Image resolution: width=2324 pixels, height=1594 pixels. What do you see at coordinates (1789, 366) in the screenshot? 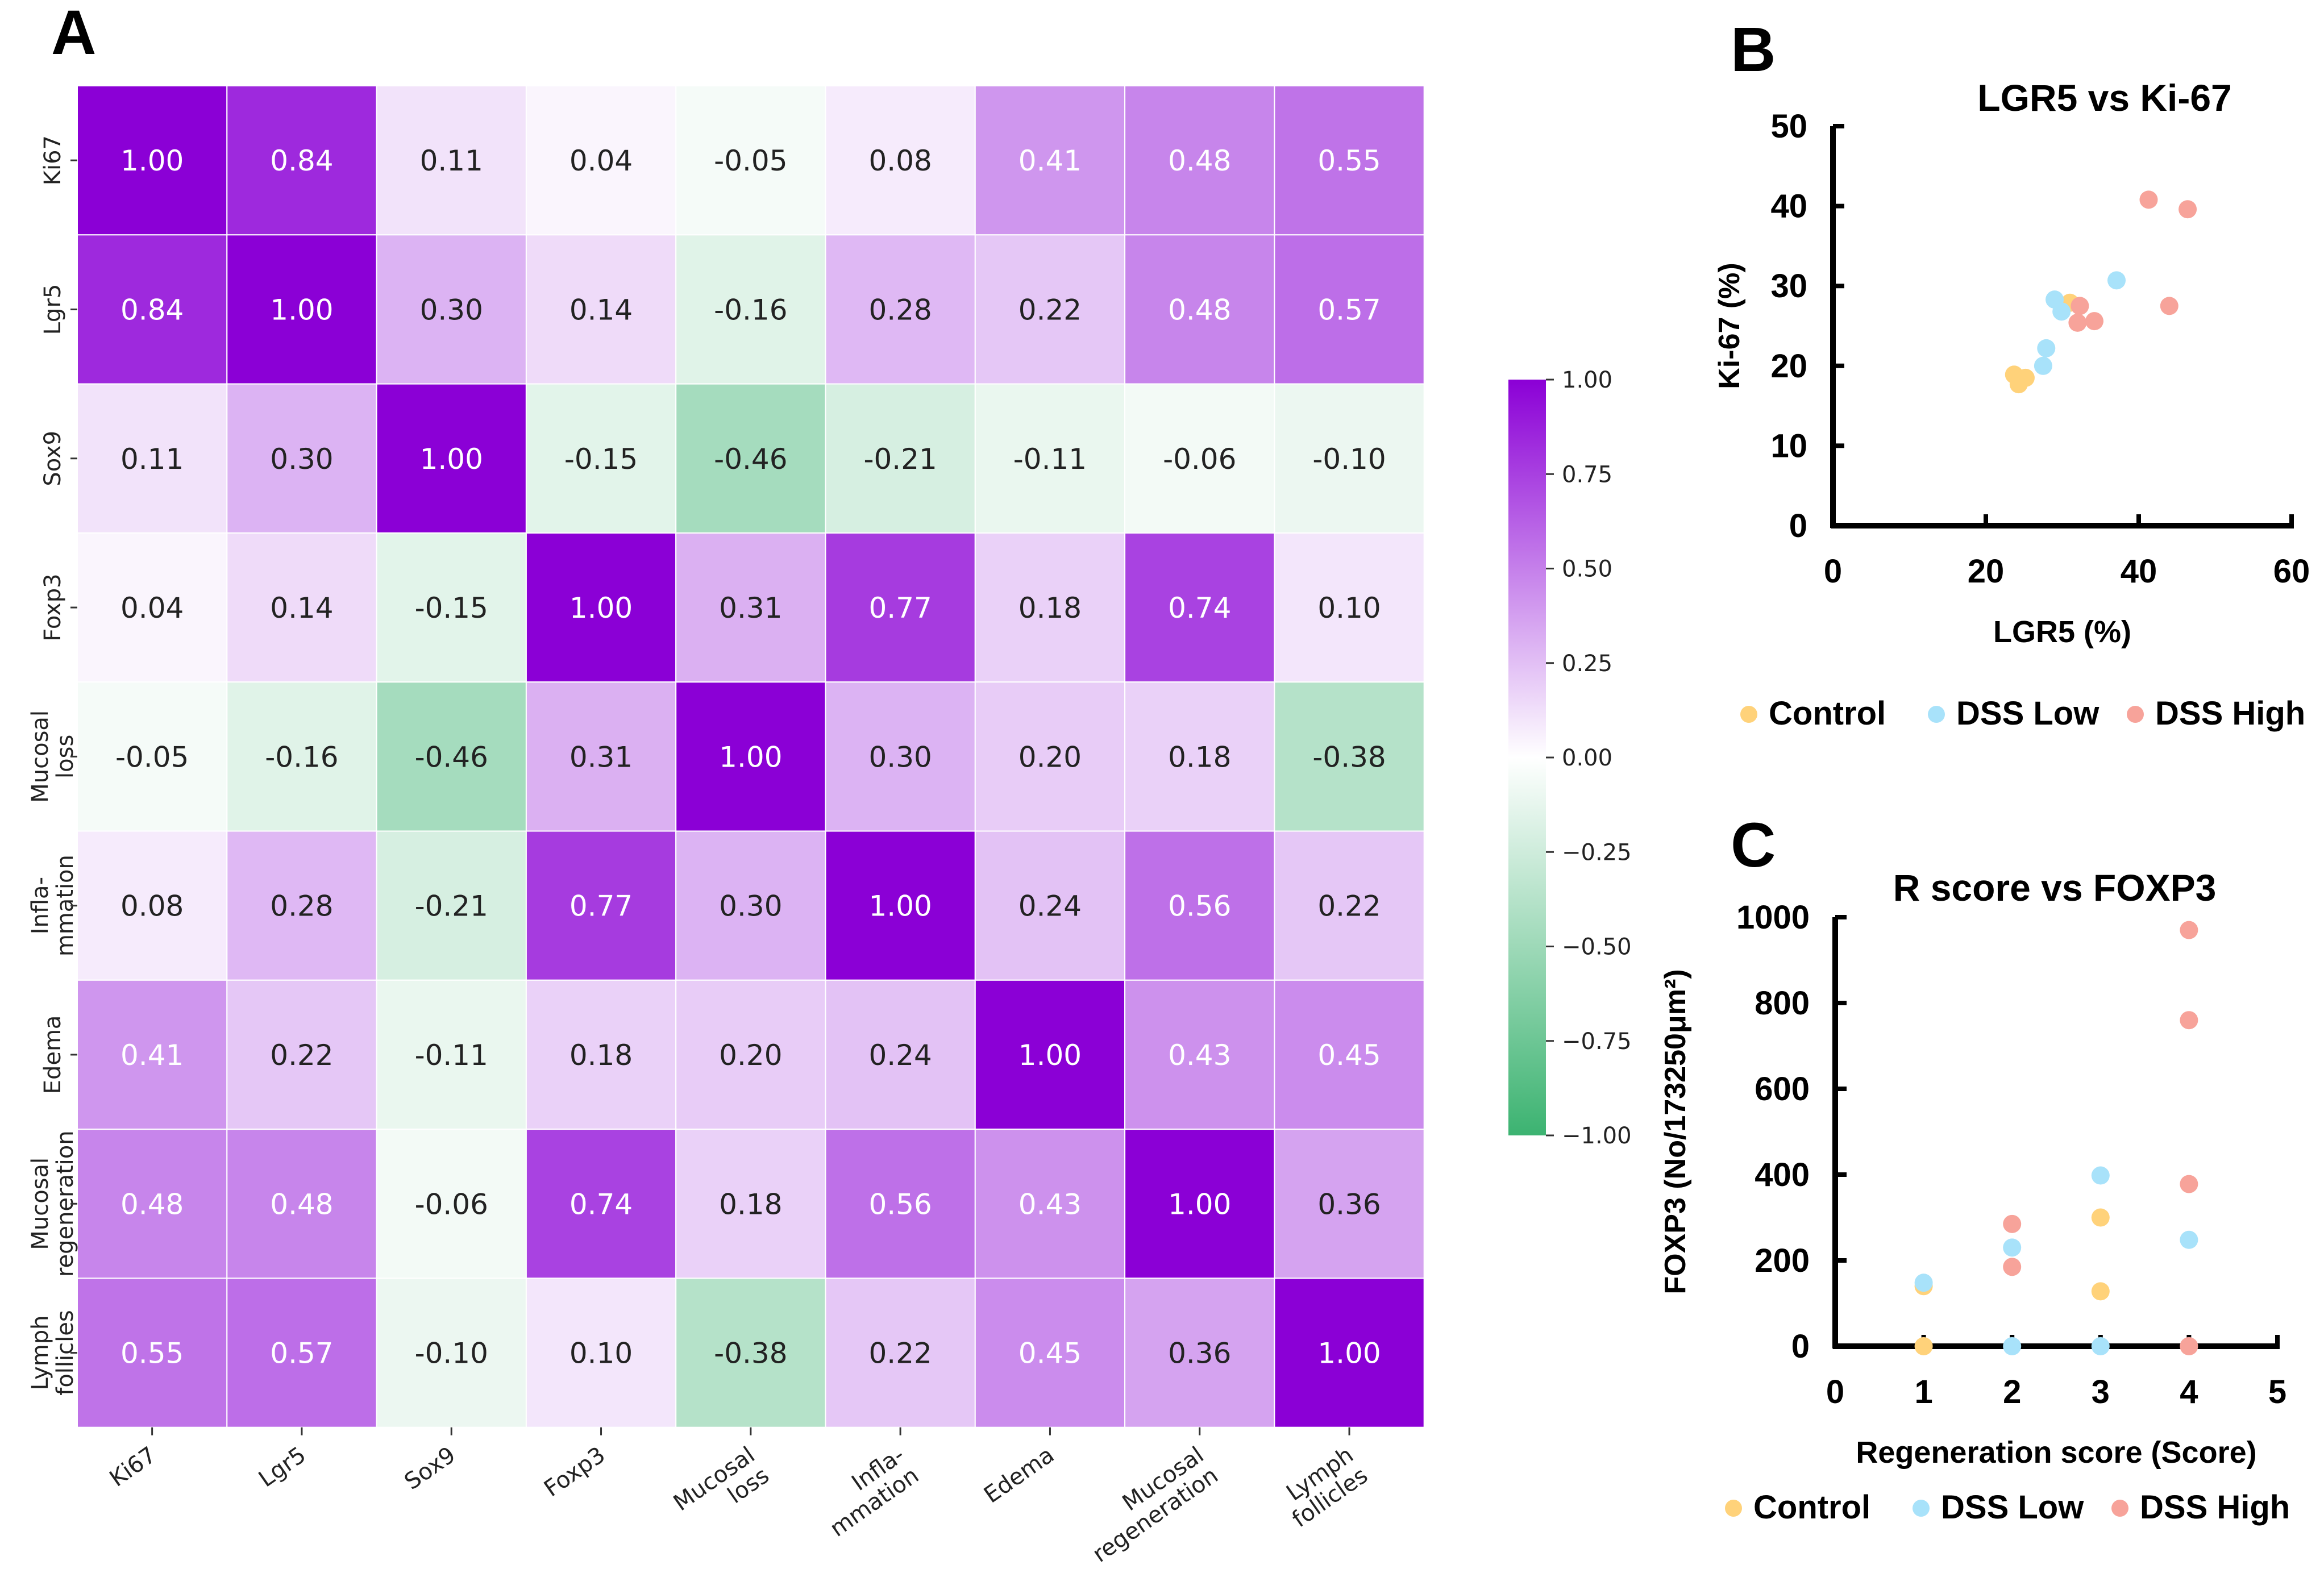
I see `y-tick-label: 20` at bounding box center [1789, 366].